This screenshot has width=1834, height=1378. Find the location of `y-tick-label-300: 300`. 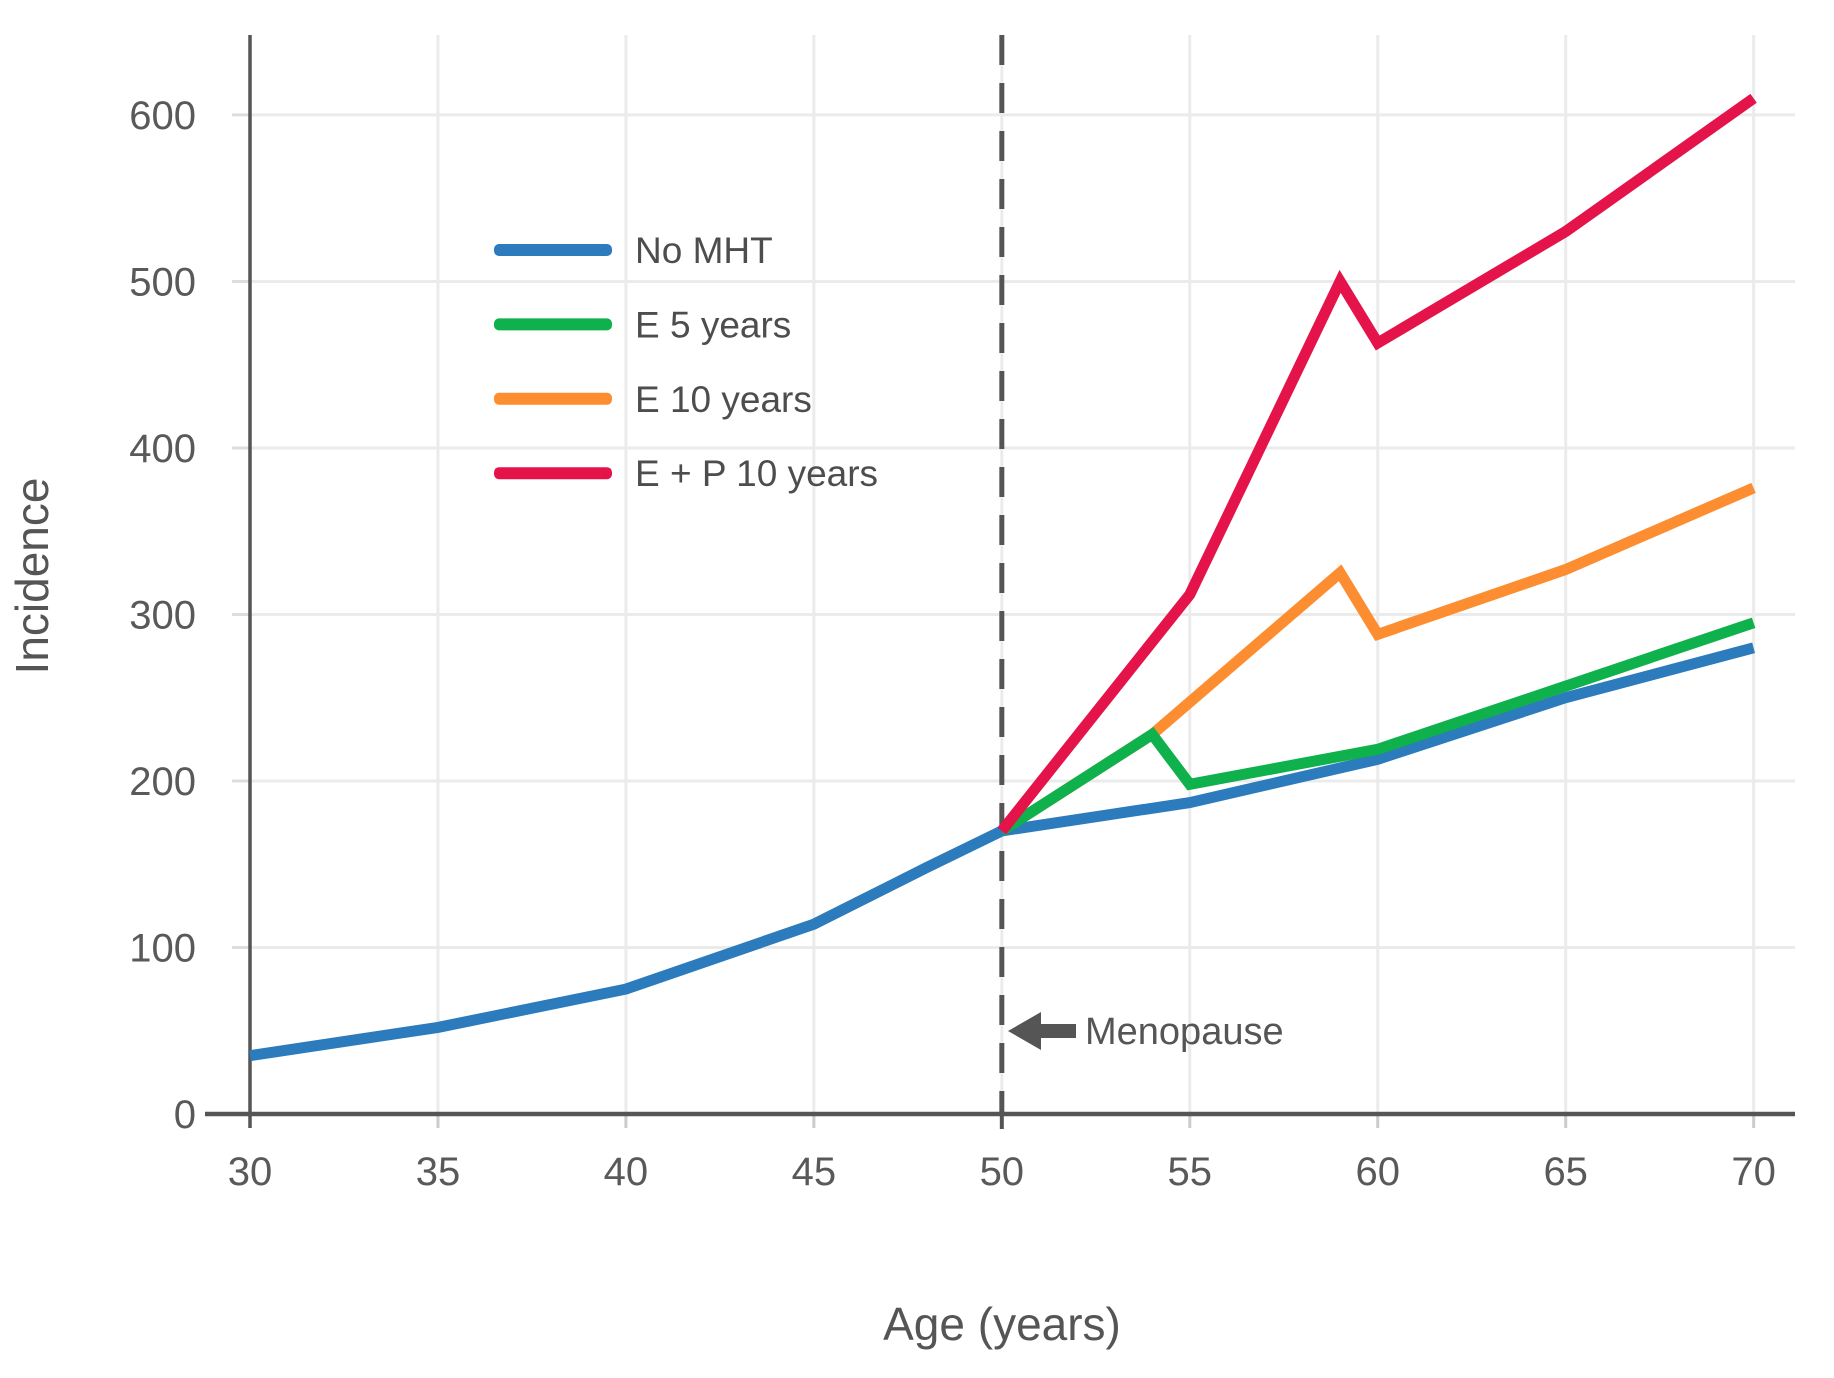

y-tick-label-300: 300 is located at coordinates (162, 615).